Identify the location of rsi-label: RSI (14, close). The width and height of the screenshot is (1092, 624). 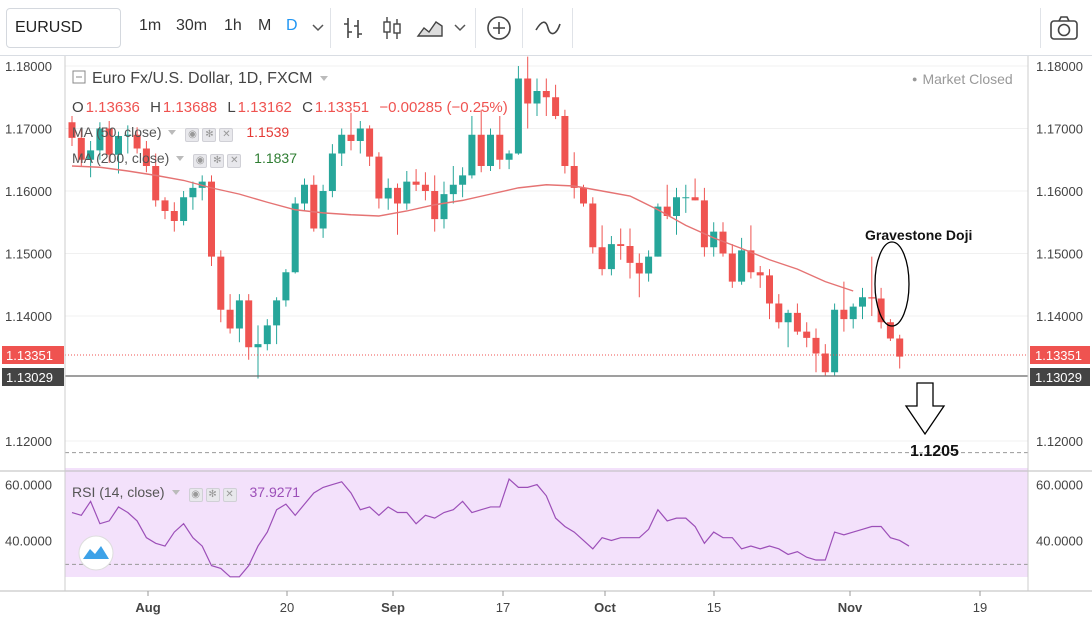
(118, 492).